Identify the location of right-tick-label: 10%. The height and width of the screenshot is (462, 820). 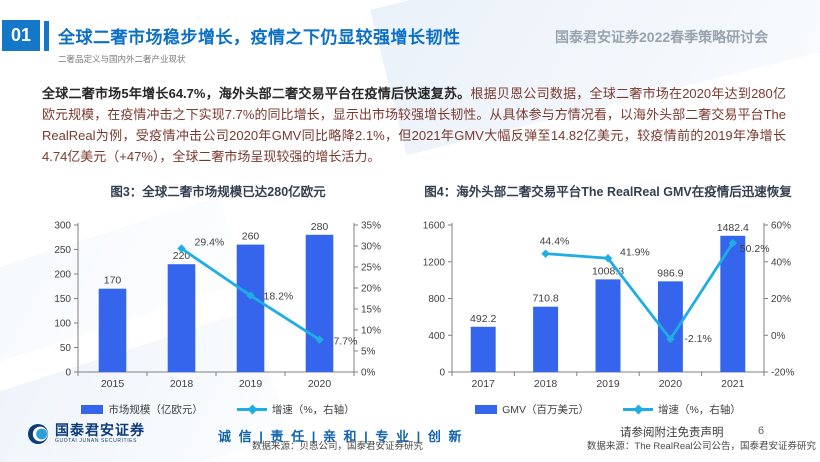
(371, 331).